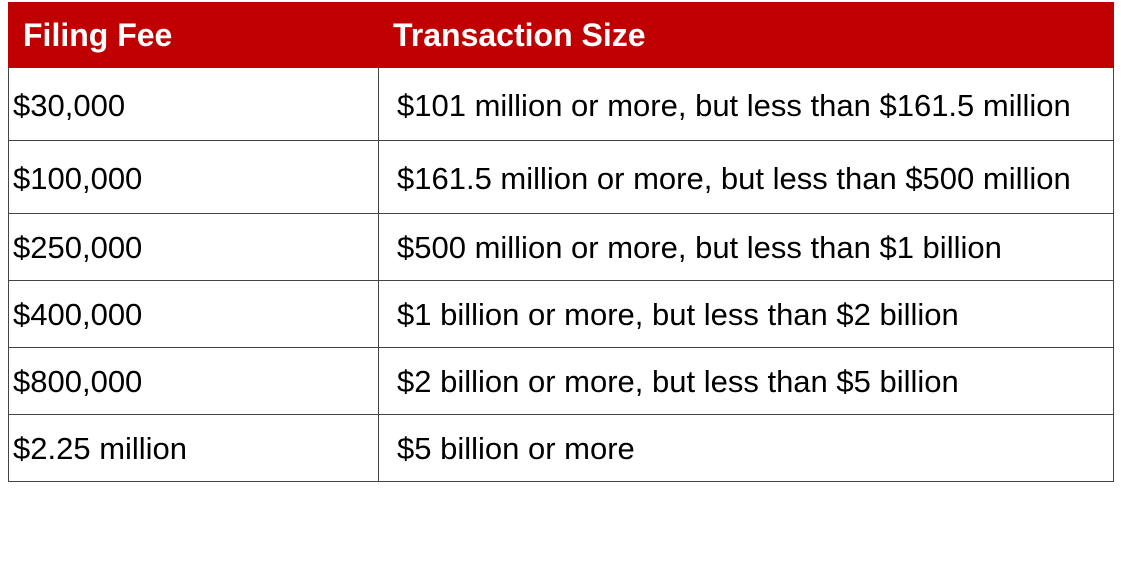  What do you see at coordinates (746, 35) in the screenshot?
I see `header-cell: Transaction Size` at bounding box center [746, 35].